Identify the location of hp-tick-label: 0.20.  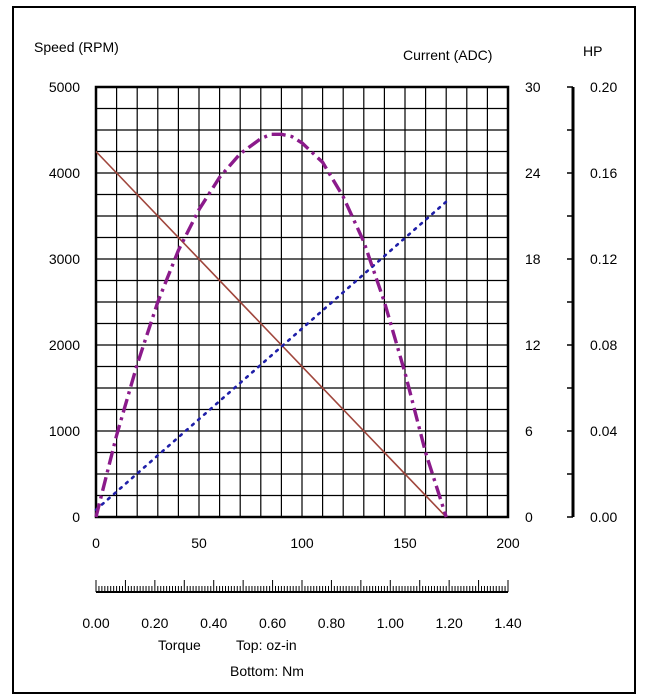
(603, 87).